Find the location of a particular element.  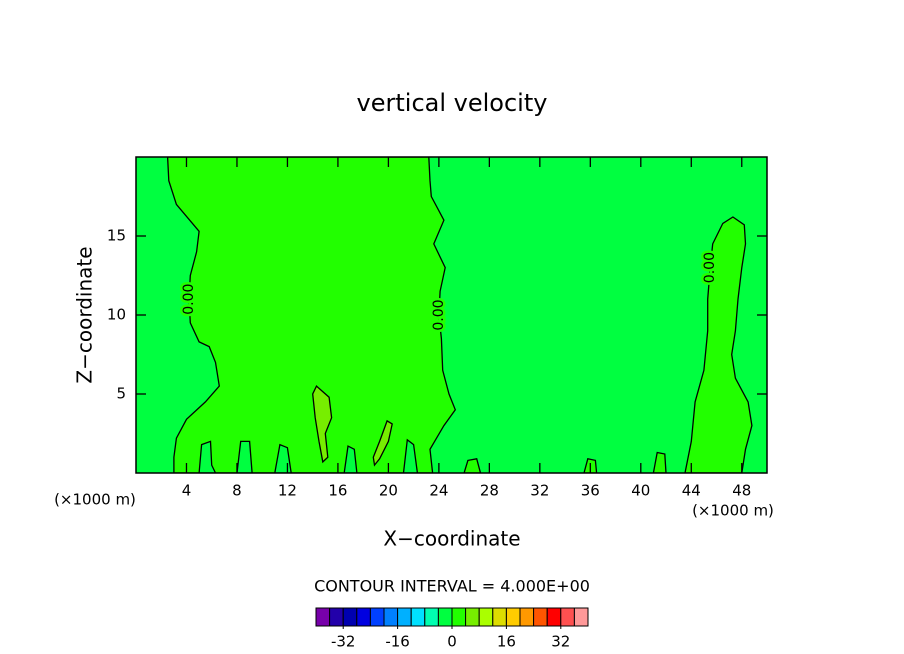

y-tick-label: 5 is located at coordinates (121, 394).